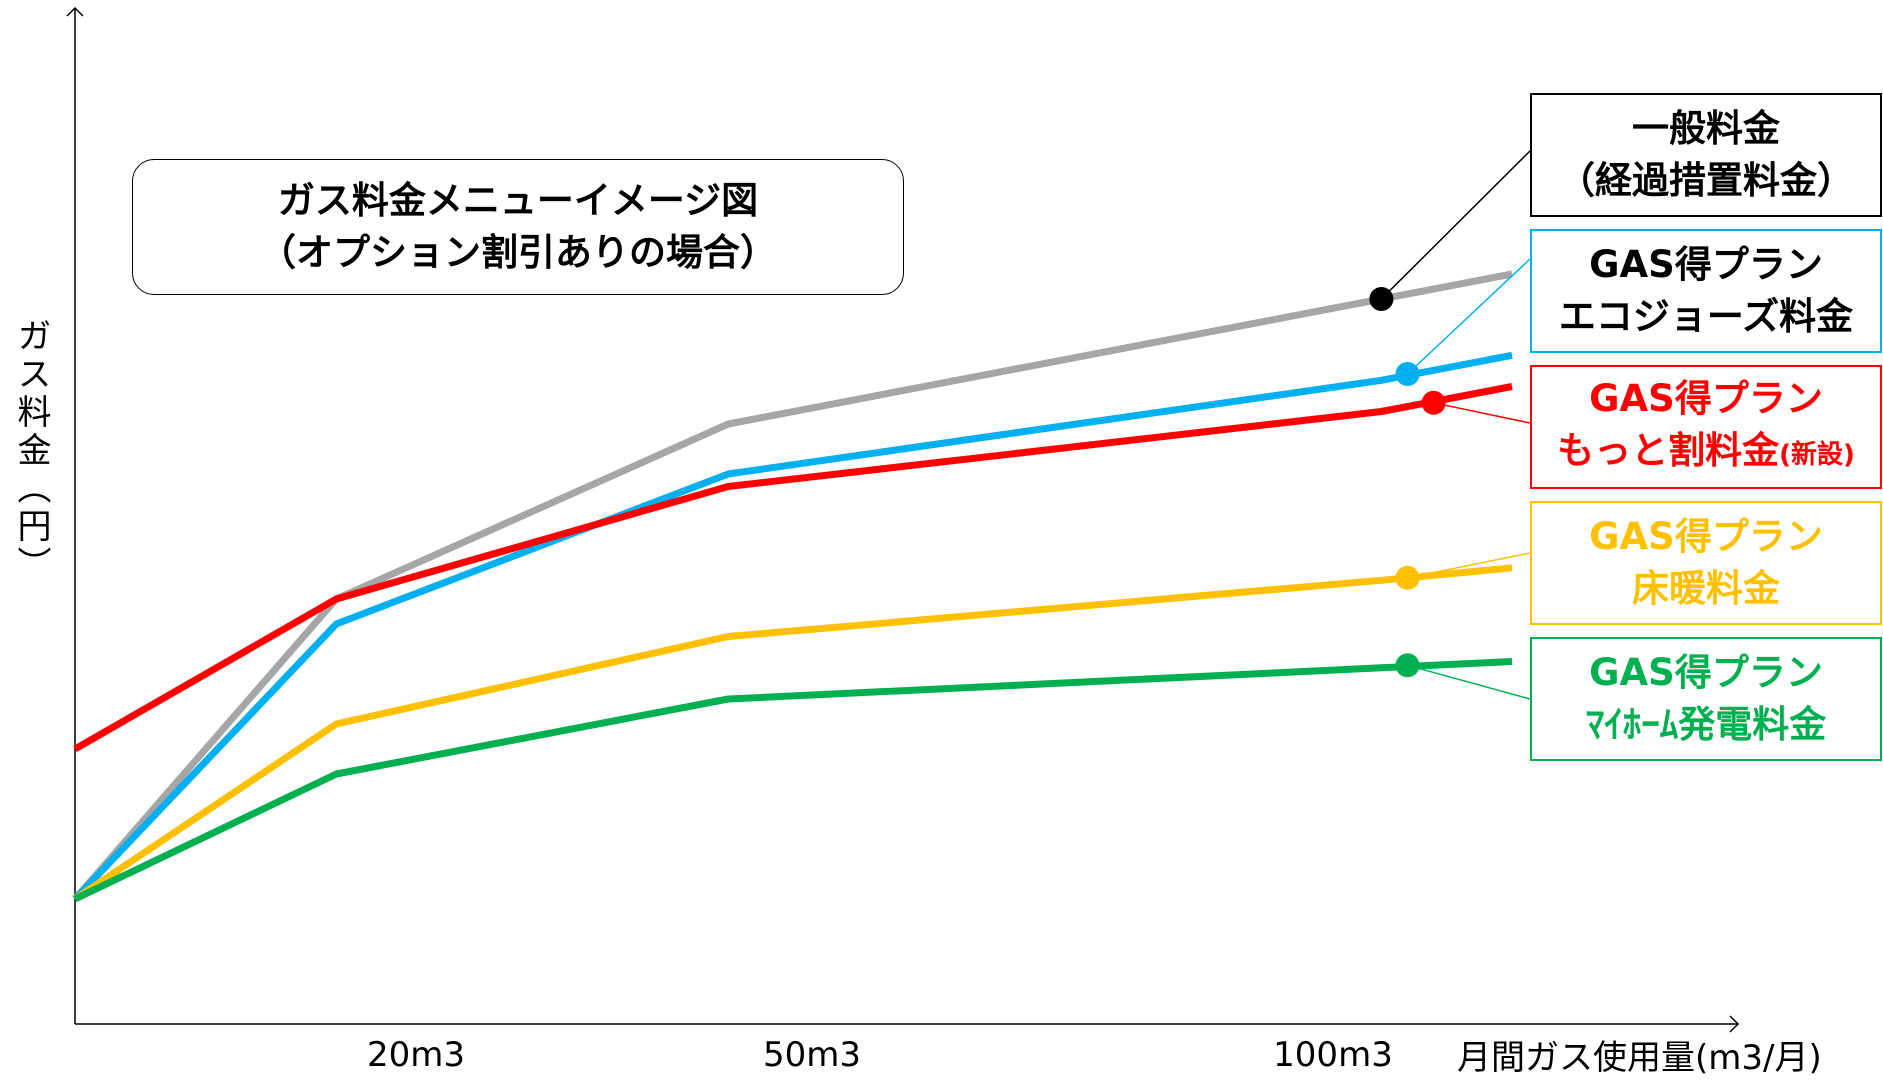  I want to click on x-tick-label-20: 20m3, so click(416, 1055).